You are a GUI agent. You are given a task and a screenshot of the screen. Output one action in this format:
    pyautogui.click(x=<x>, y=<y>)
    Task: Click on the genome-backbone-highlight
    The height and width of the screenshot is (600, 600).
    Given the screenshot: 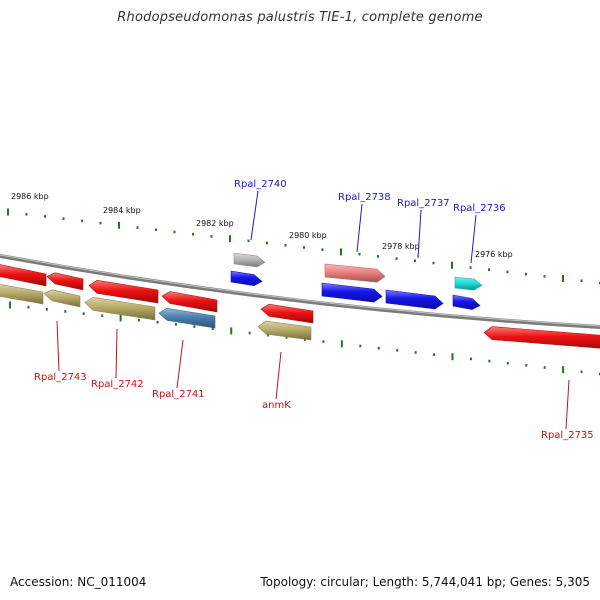 What is the action you would take?
    pyautogui.click(x=300, y=290)
    